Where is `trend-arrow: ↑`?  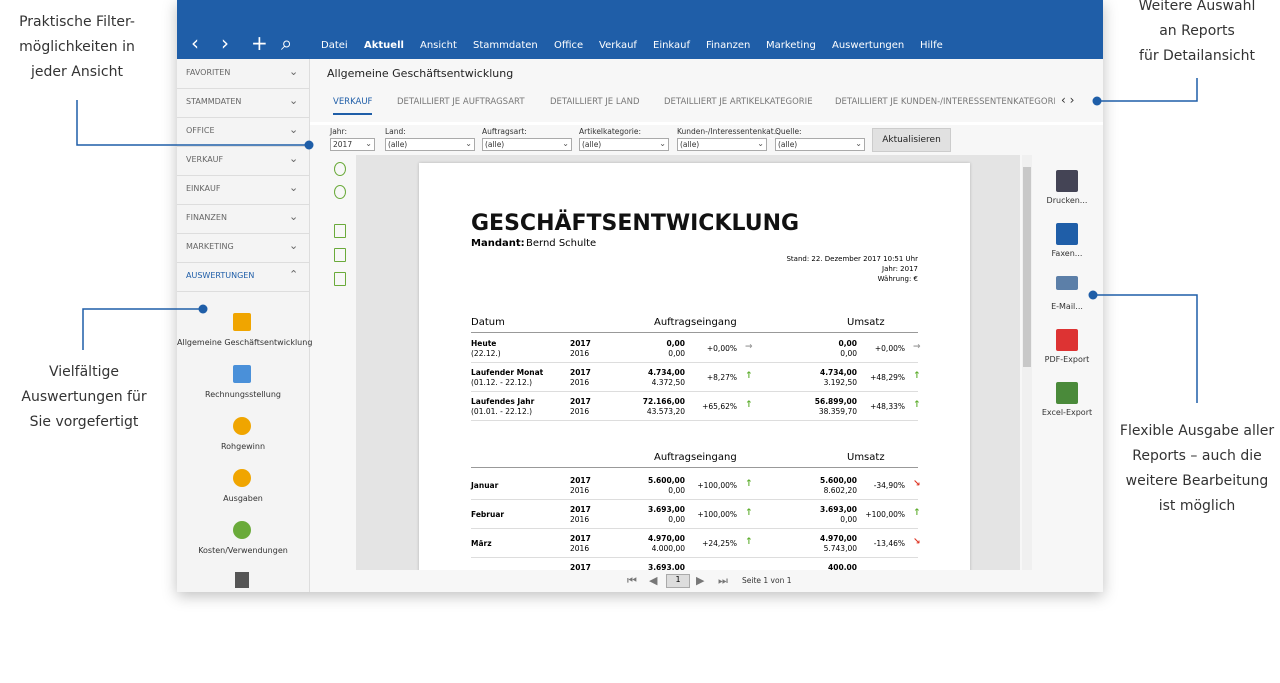 trend-arrow: ↑ is located at coordinates (749, 513).